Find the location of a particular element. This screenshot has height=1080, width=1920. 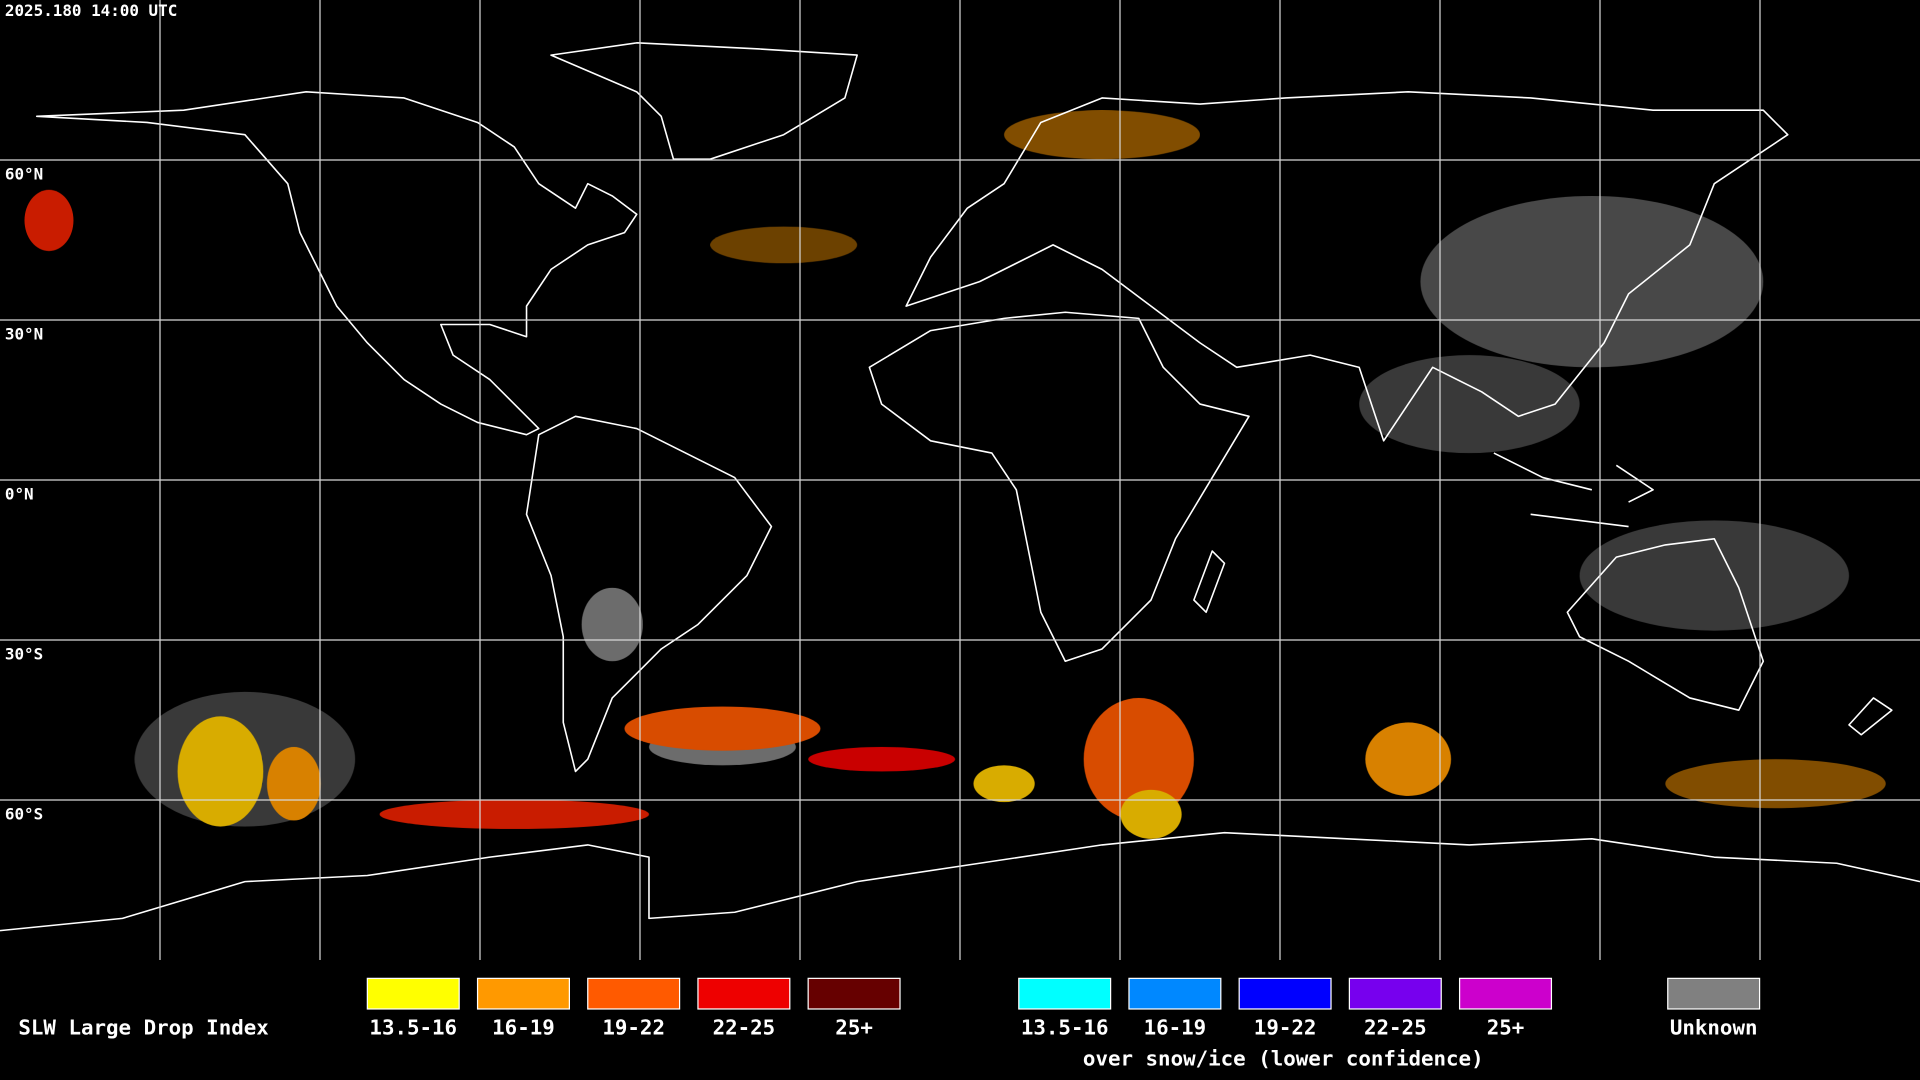

latitude-label: 60°N is located at coordinates (24, 174).